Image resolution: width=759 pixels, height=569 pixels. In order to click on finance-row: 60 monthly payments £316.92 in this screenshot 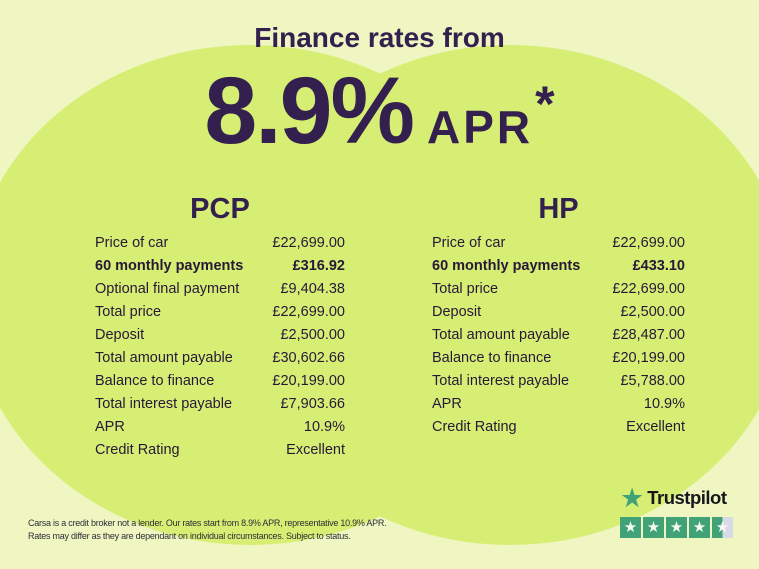, I will do `click(220, 269)`.